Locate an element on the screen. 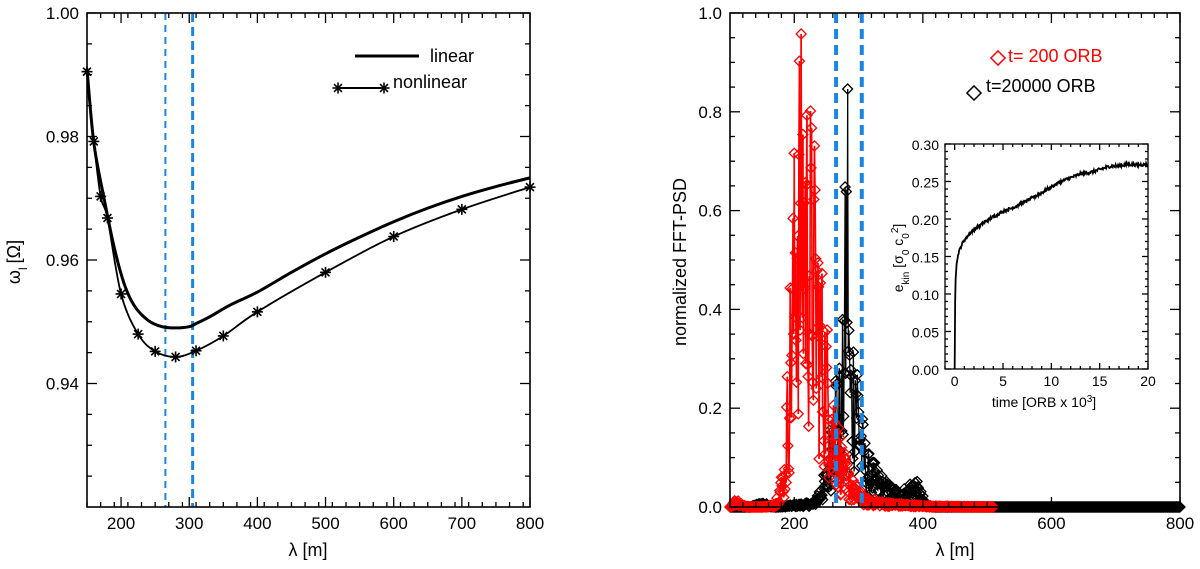 The height and width of the screenshot is (569, 1200). right-x-axis-title: λ [m] is located at coordinates (955, 550).